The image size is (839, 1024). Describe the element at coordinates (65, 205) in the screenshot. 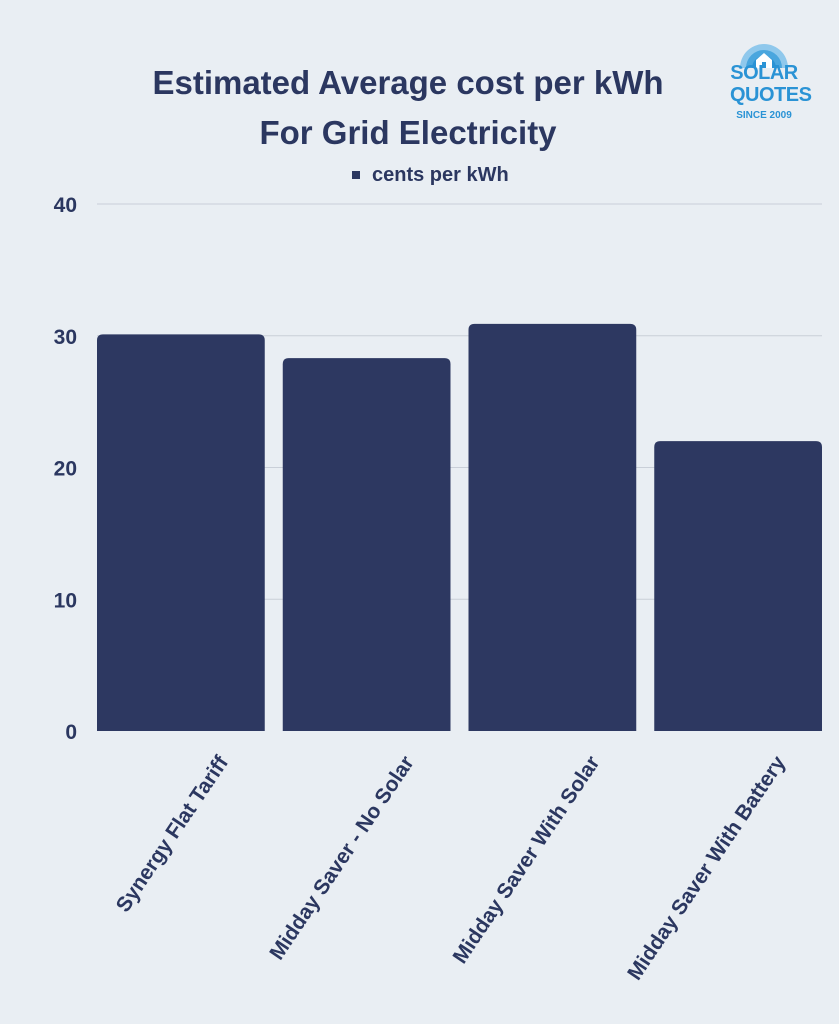

I see `y-tick-label: 40` at that location.